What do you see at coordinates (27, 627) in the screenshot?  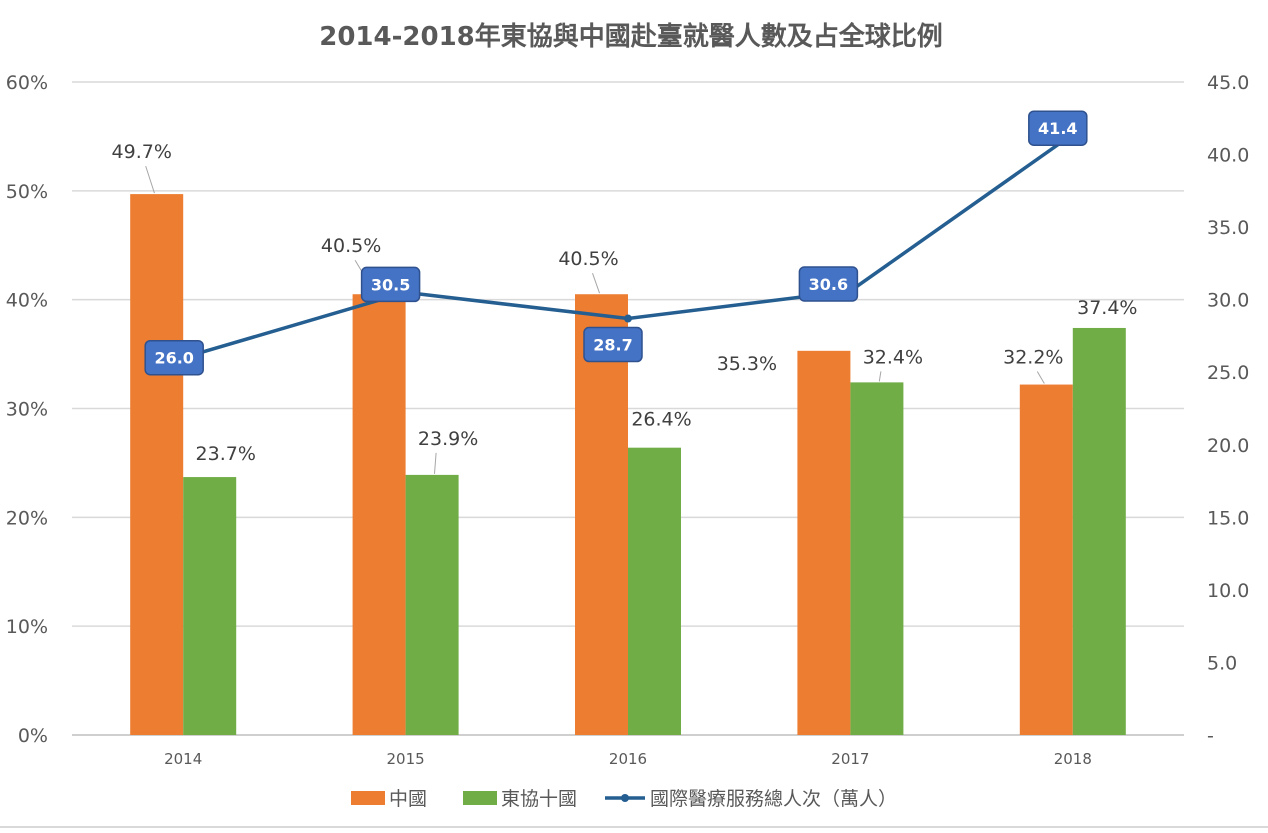 I see `y-left-tick-label: 10%` at bounding box center [27, 627].